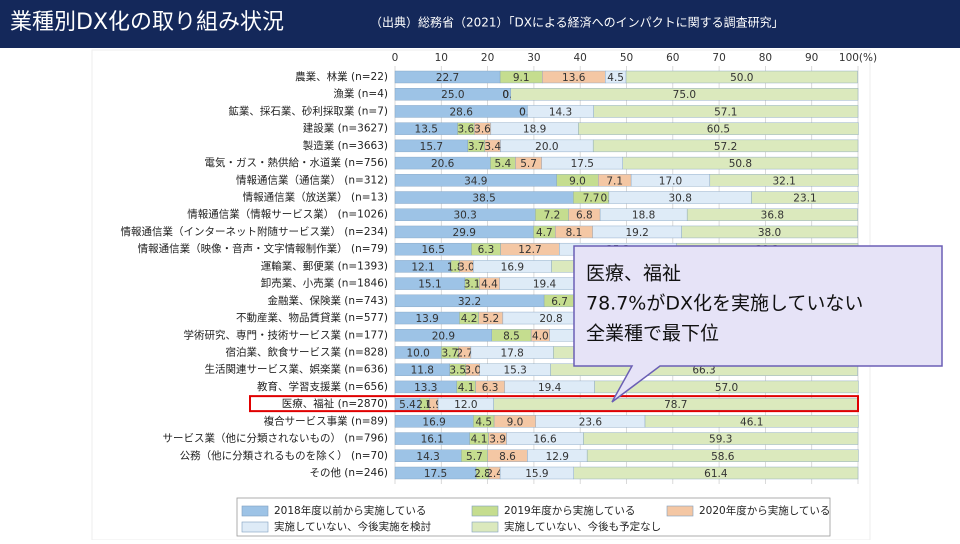 The image size is (960, 544). What do you see at coordinates (511, 353) in the screenshot?
I see `value-label: 17.8` at bounding box center [511, 353].